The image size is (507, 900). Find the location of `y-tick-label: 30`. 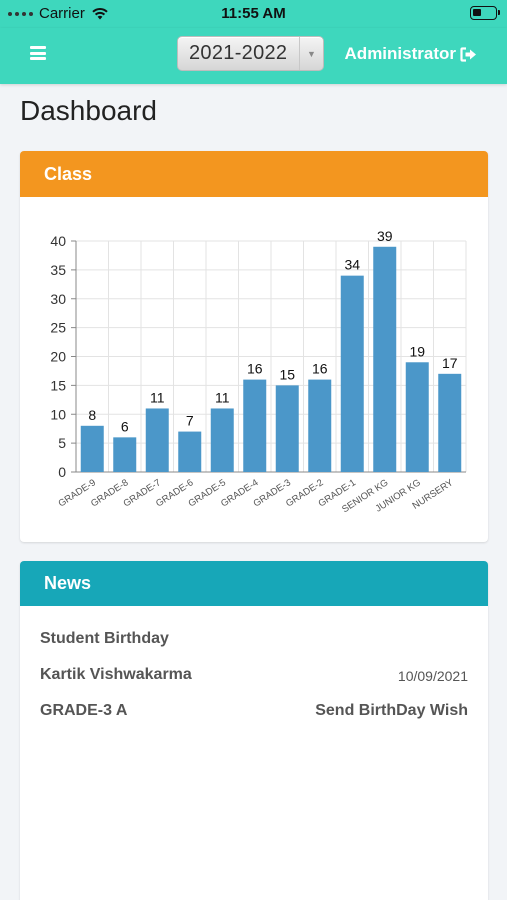

y-tick-label: 30 is located at coordinates (58, 299).